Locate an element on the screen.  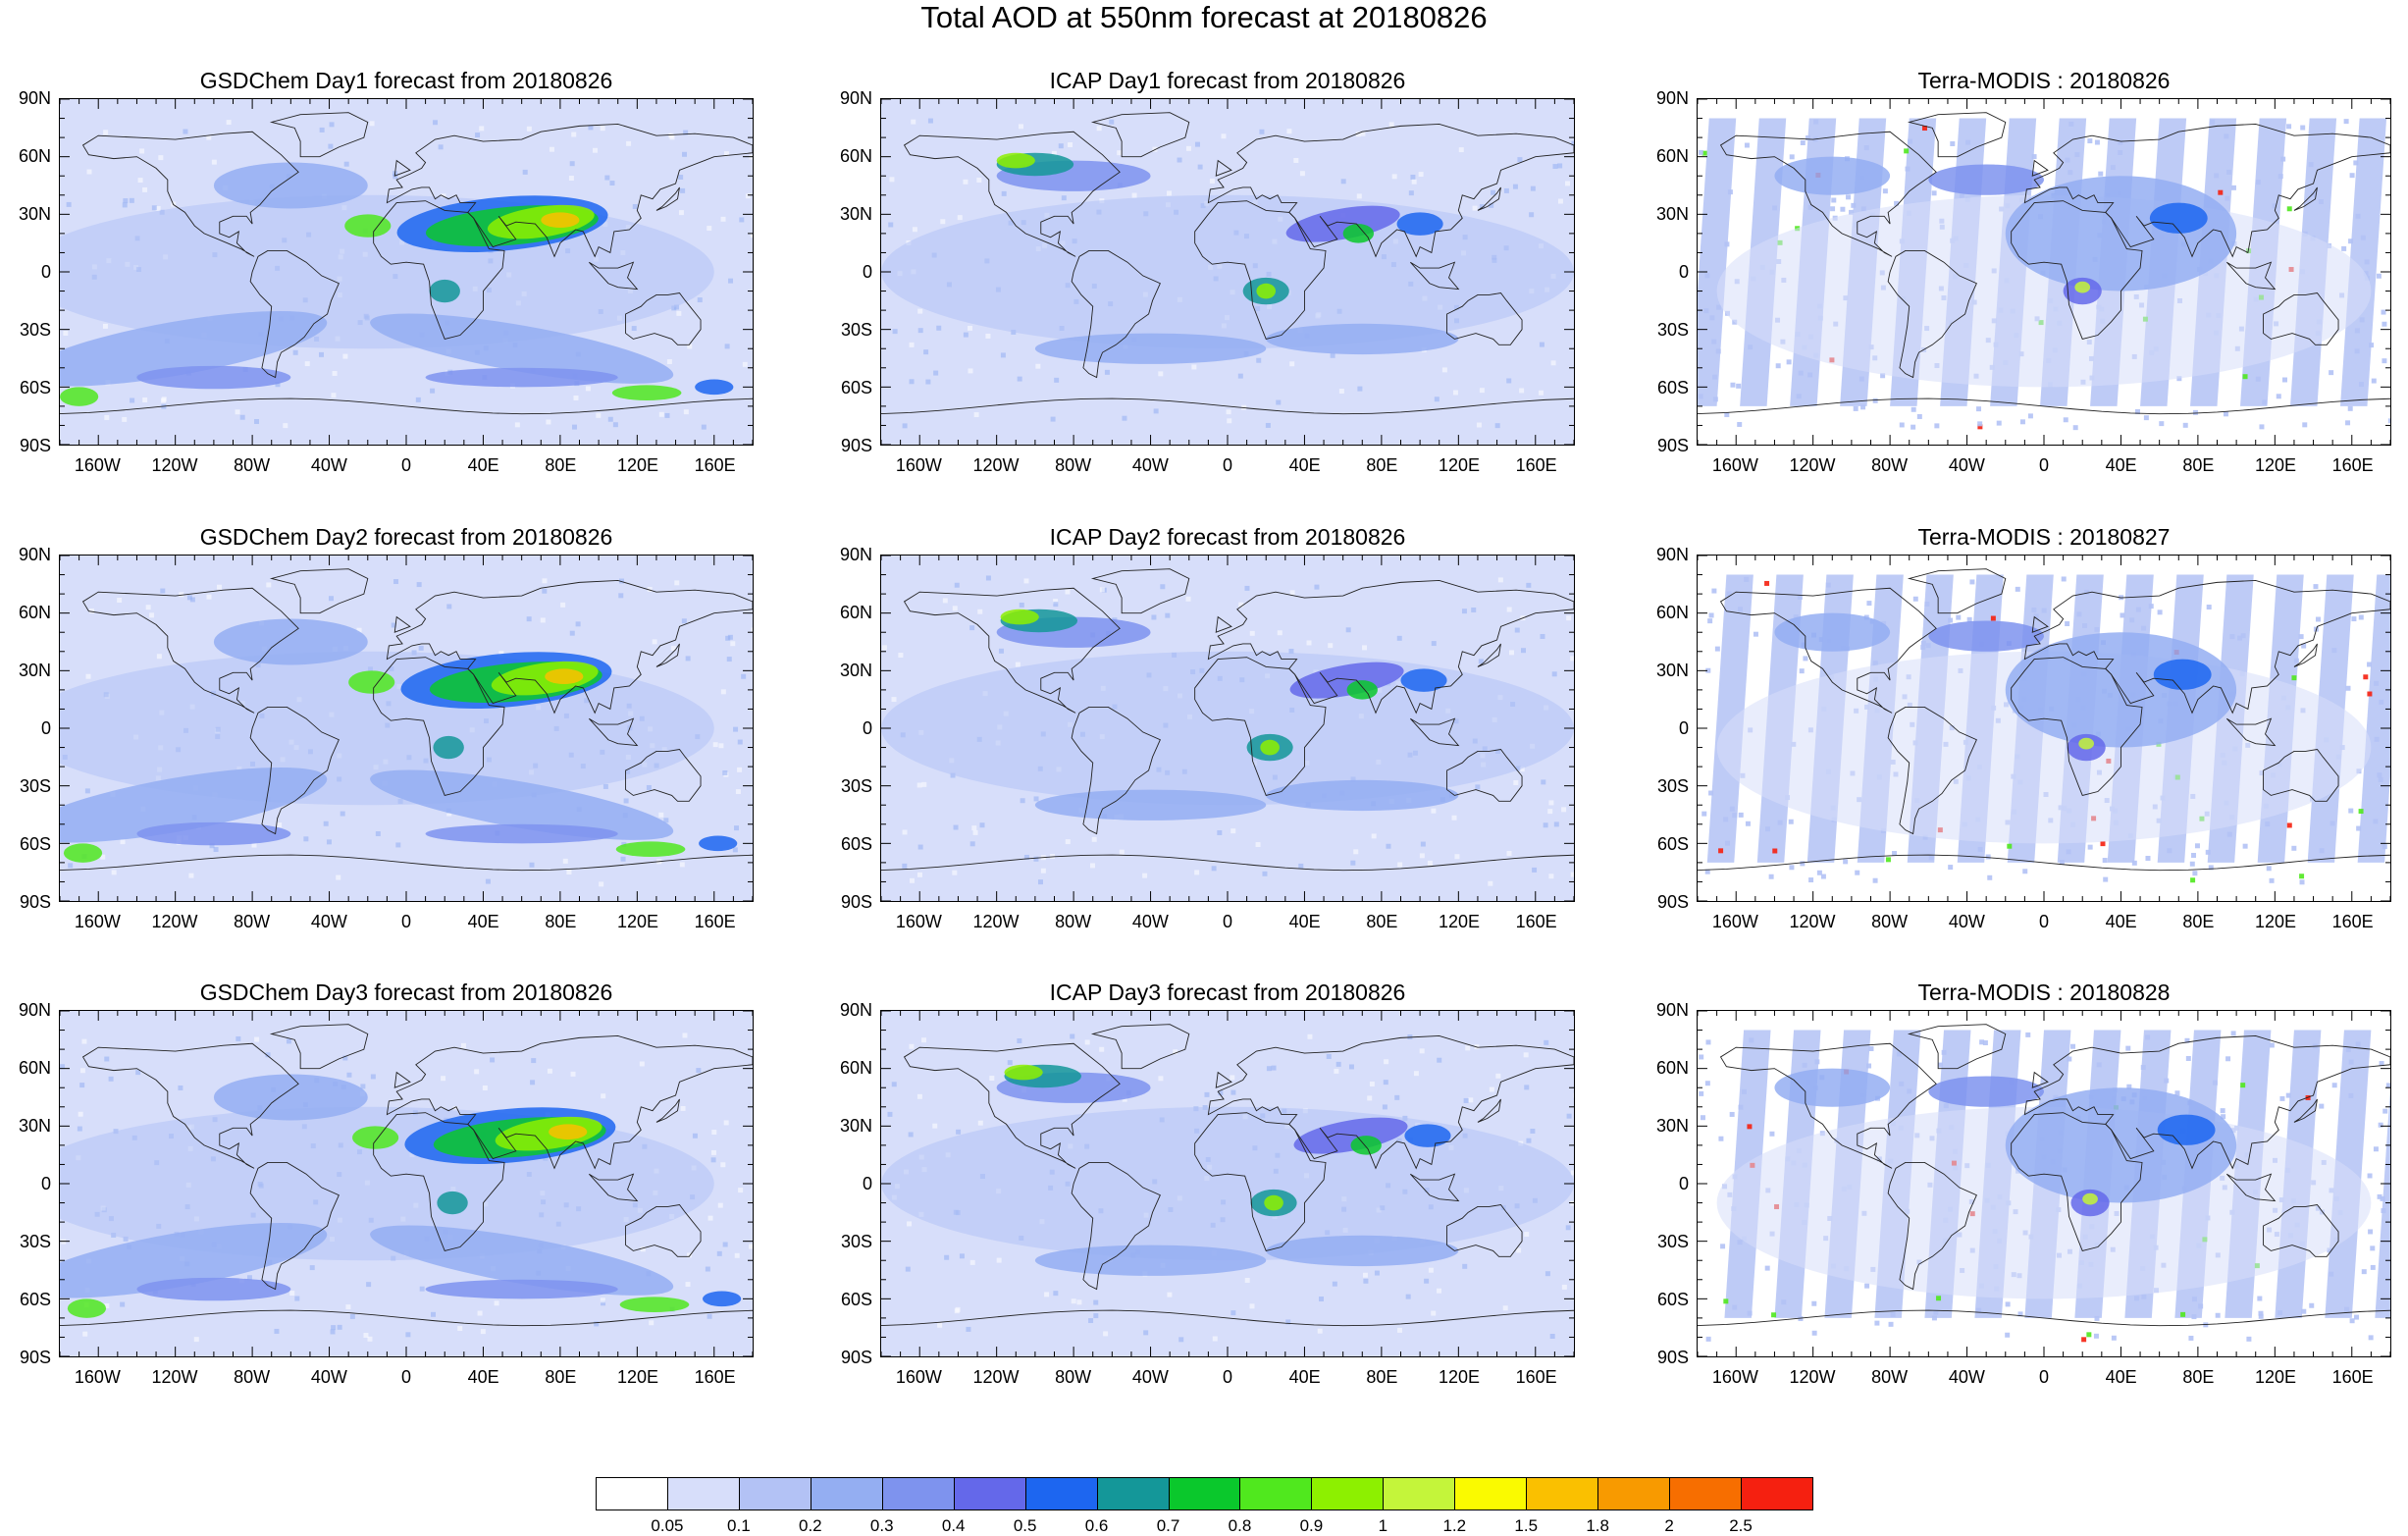
lat-tick-label: 60N is located at coordinates (35, 612).